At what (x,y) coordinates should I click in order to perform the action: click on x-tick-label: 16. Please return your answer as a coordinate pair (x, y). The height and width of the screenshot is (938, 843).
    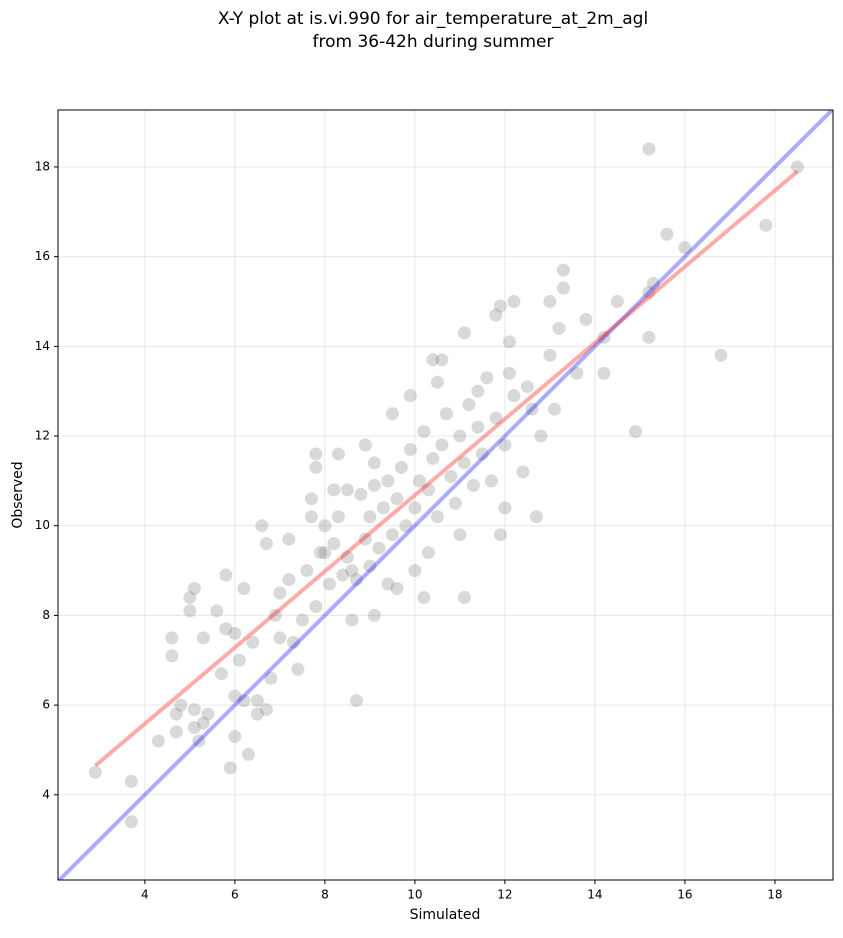
    Looking at the image, I should click on (684, 895).